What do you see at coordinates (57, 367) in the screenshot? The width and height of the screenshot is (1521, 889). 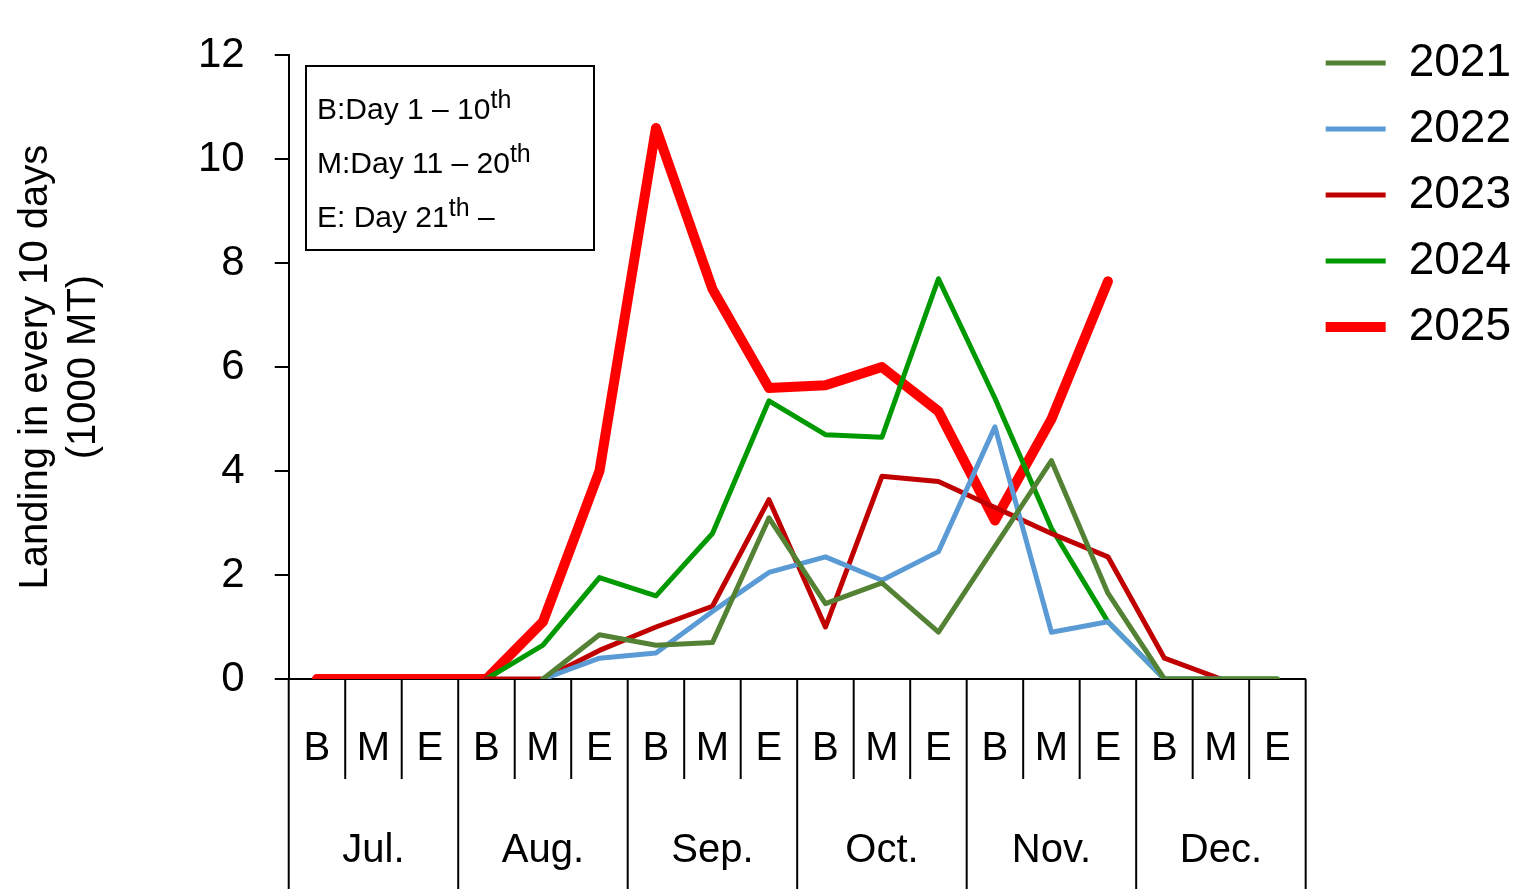 I see `y-axis-title: Landing in every 10 days (1000 MT)` at bounding box center [57, 367].